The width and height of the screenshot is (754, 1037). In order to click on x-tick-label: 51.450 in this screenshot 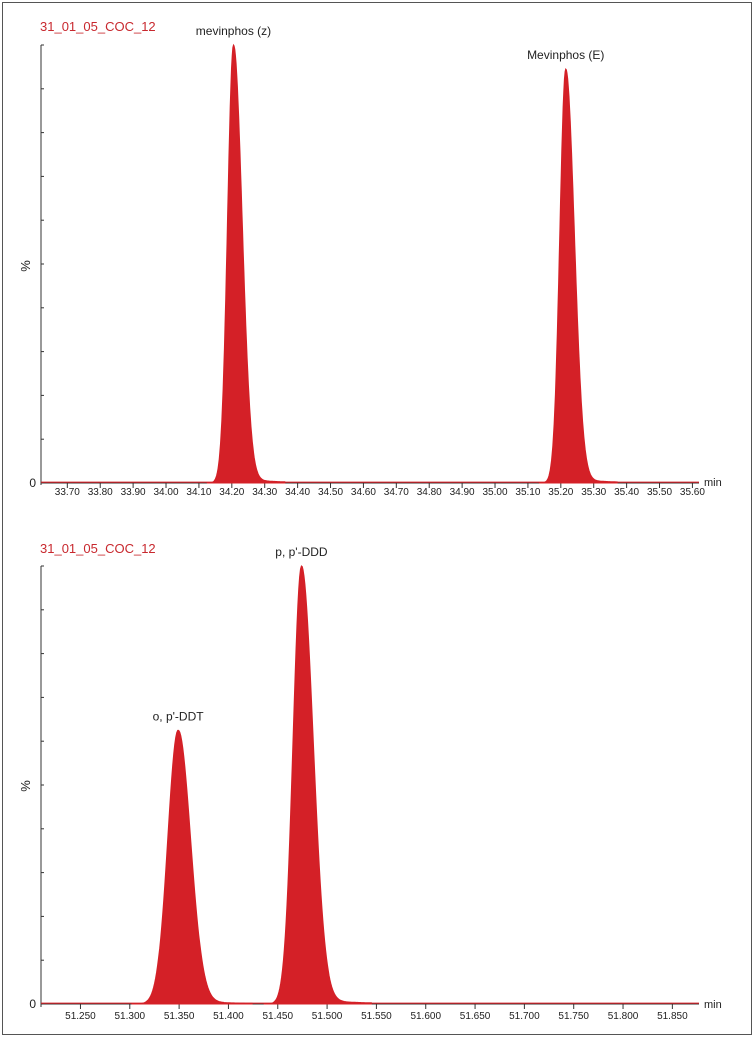, I will do `click(277, 1016)`.